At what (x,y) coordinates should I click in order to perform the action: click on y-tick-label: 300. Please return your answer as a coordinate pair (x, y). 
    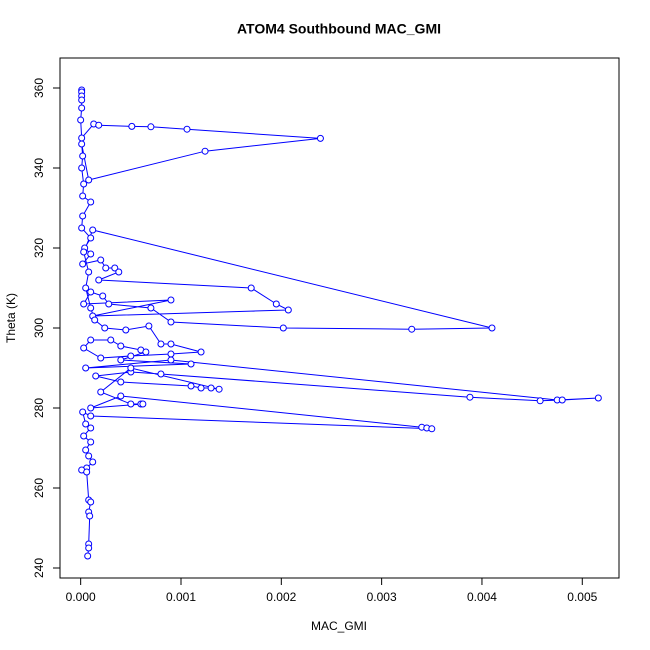
    Looking at the image, I should click on (39, 328).